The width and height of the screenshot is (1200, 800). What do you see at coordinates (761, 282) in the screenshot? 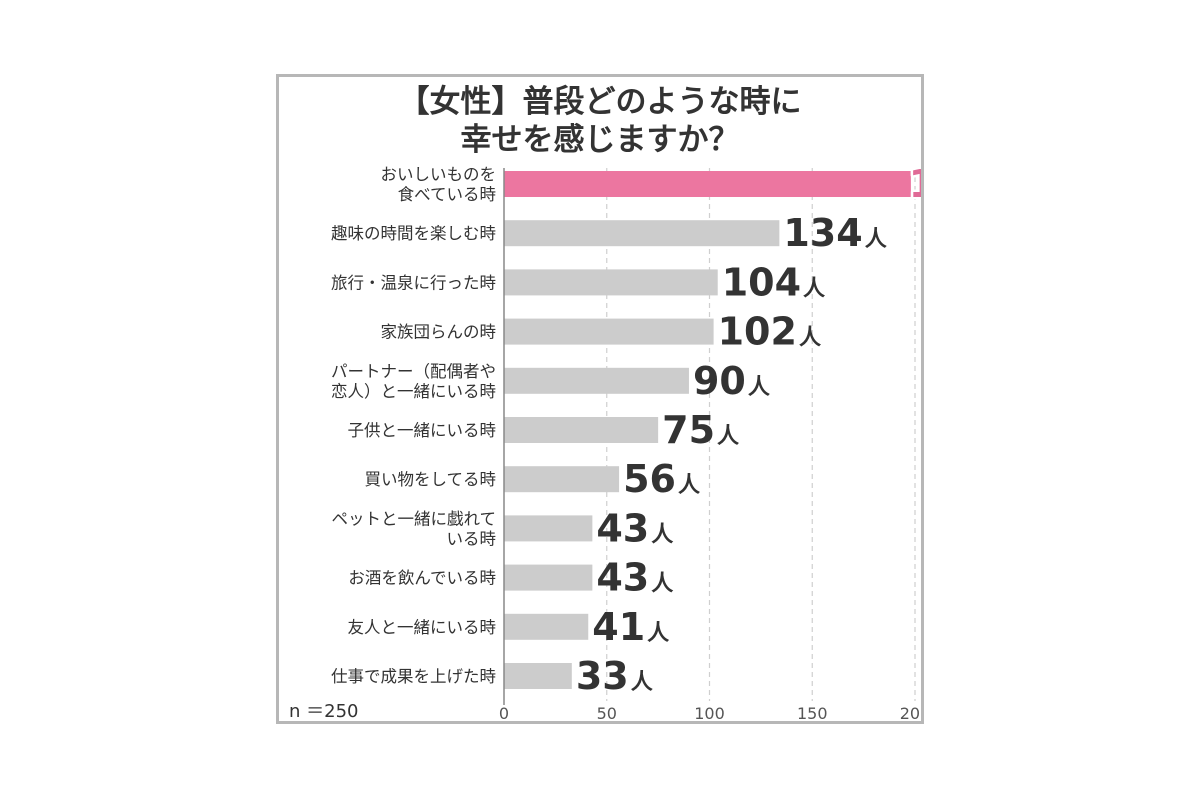
I see `value-number: 104` at bounding box center [761, 282].